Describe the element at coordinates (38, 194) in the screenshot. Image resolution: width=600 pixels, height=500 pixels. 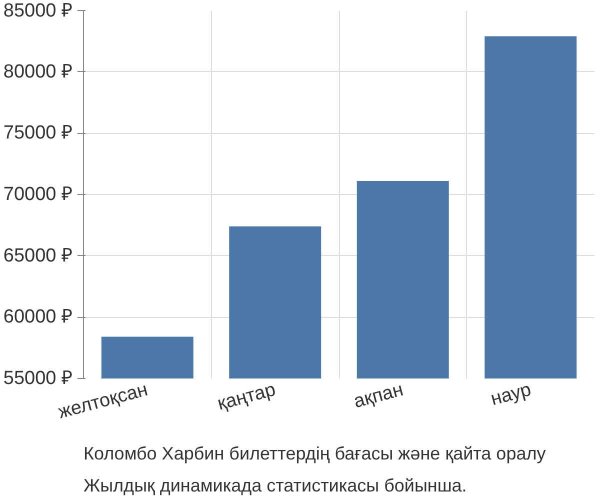
I see `y-tick-label: 70000 ₽` at that location.